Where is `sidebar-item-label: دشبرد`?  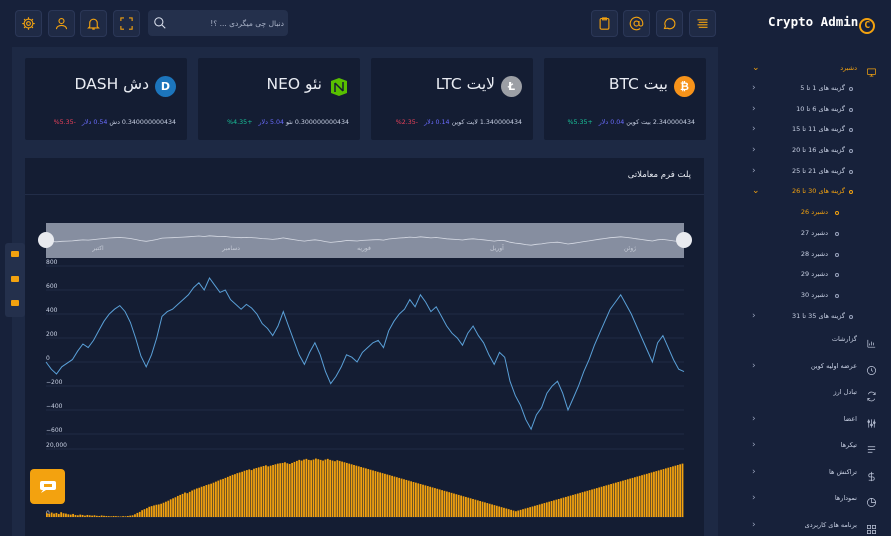
sidebar-item-label: دشبرد is located at coordinates (848, 68).